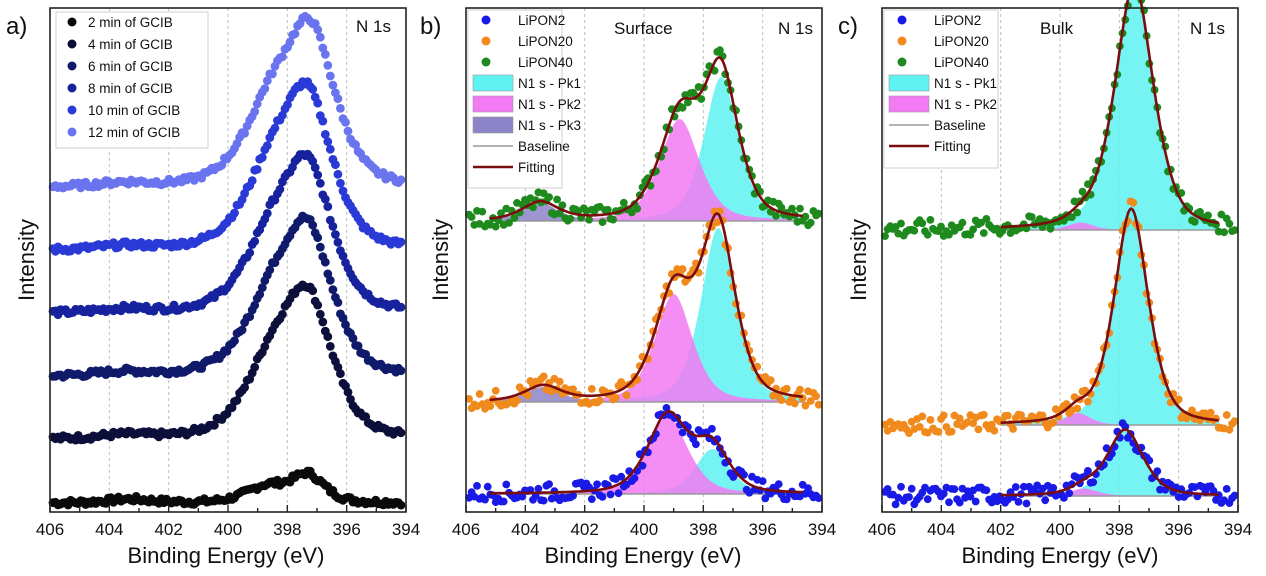  I want to click on panel-b-title: Surface, so click(643, 28).